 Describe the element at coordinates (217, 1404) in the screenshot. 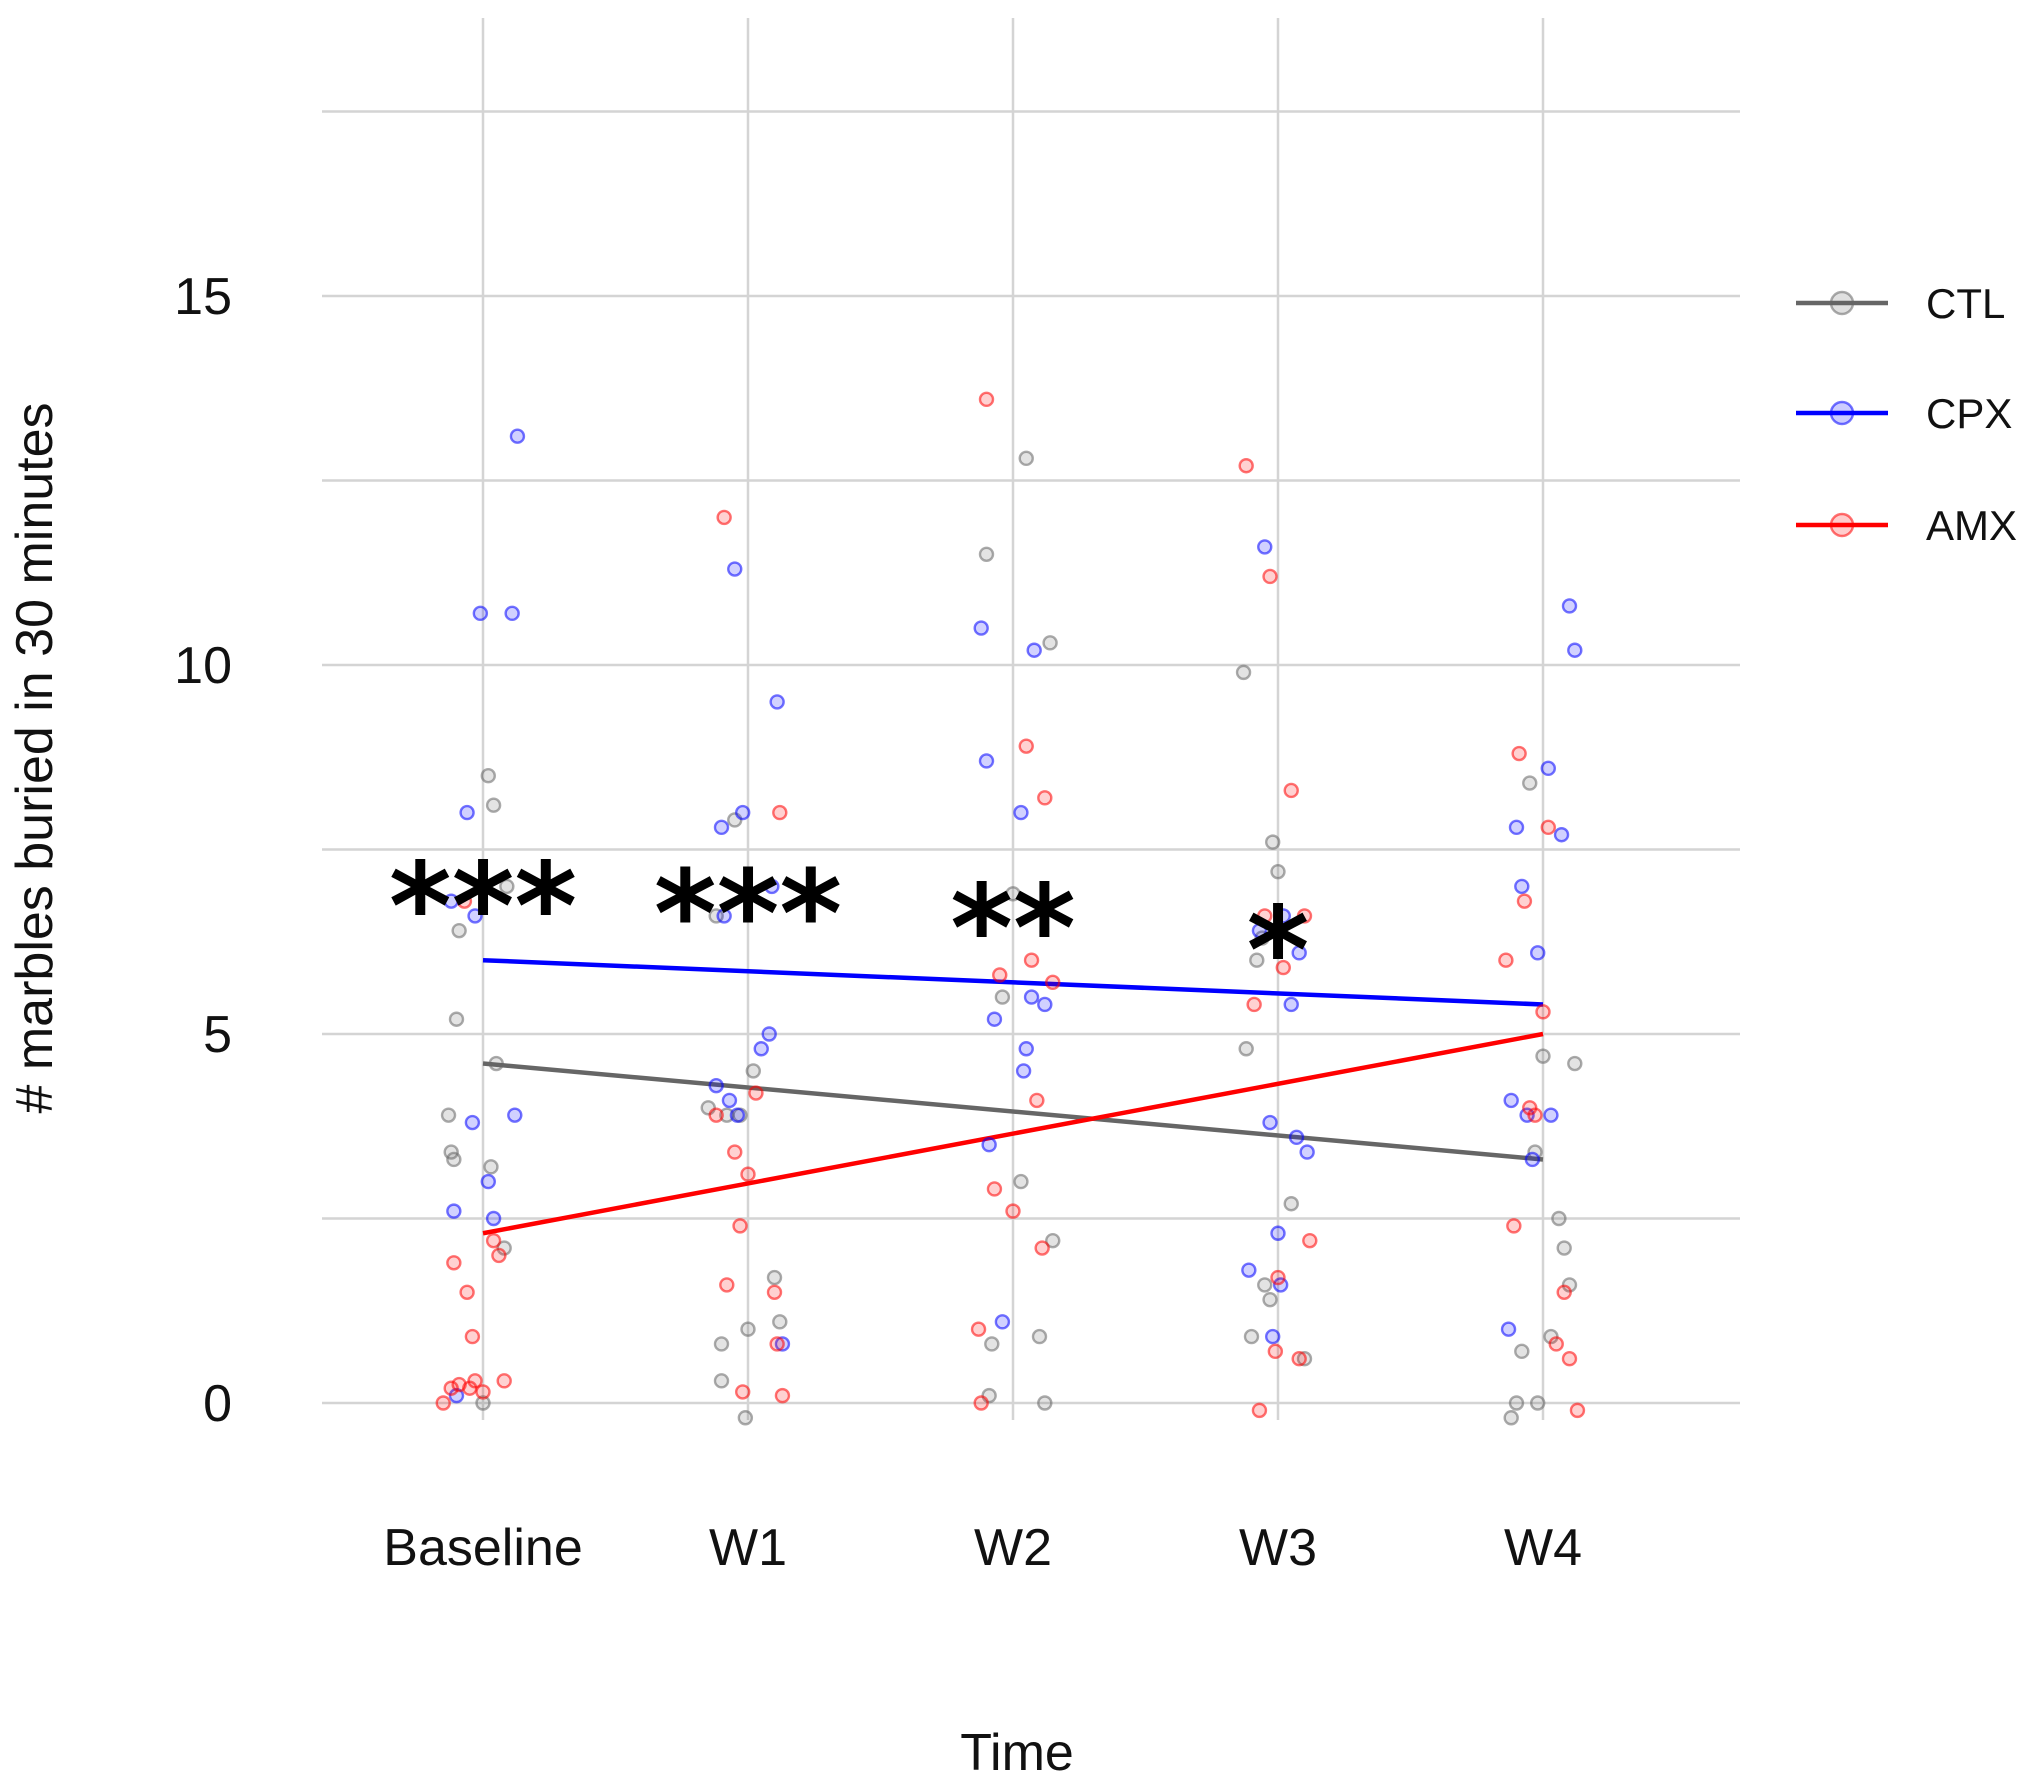

I see `y-tick-label: 0` at that location.